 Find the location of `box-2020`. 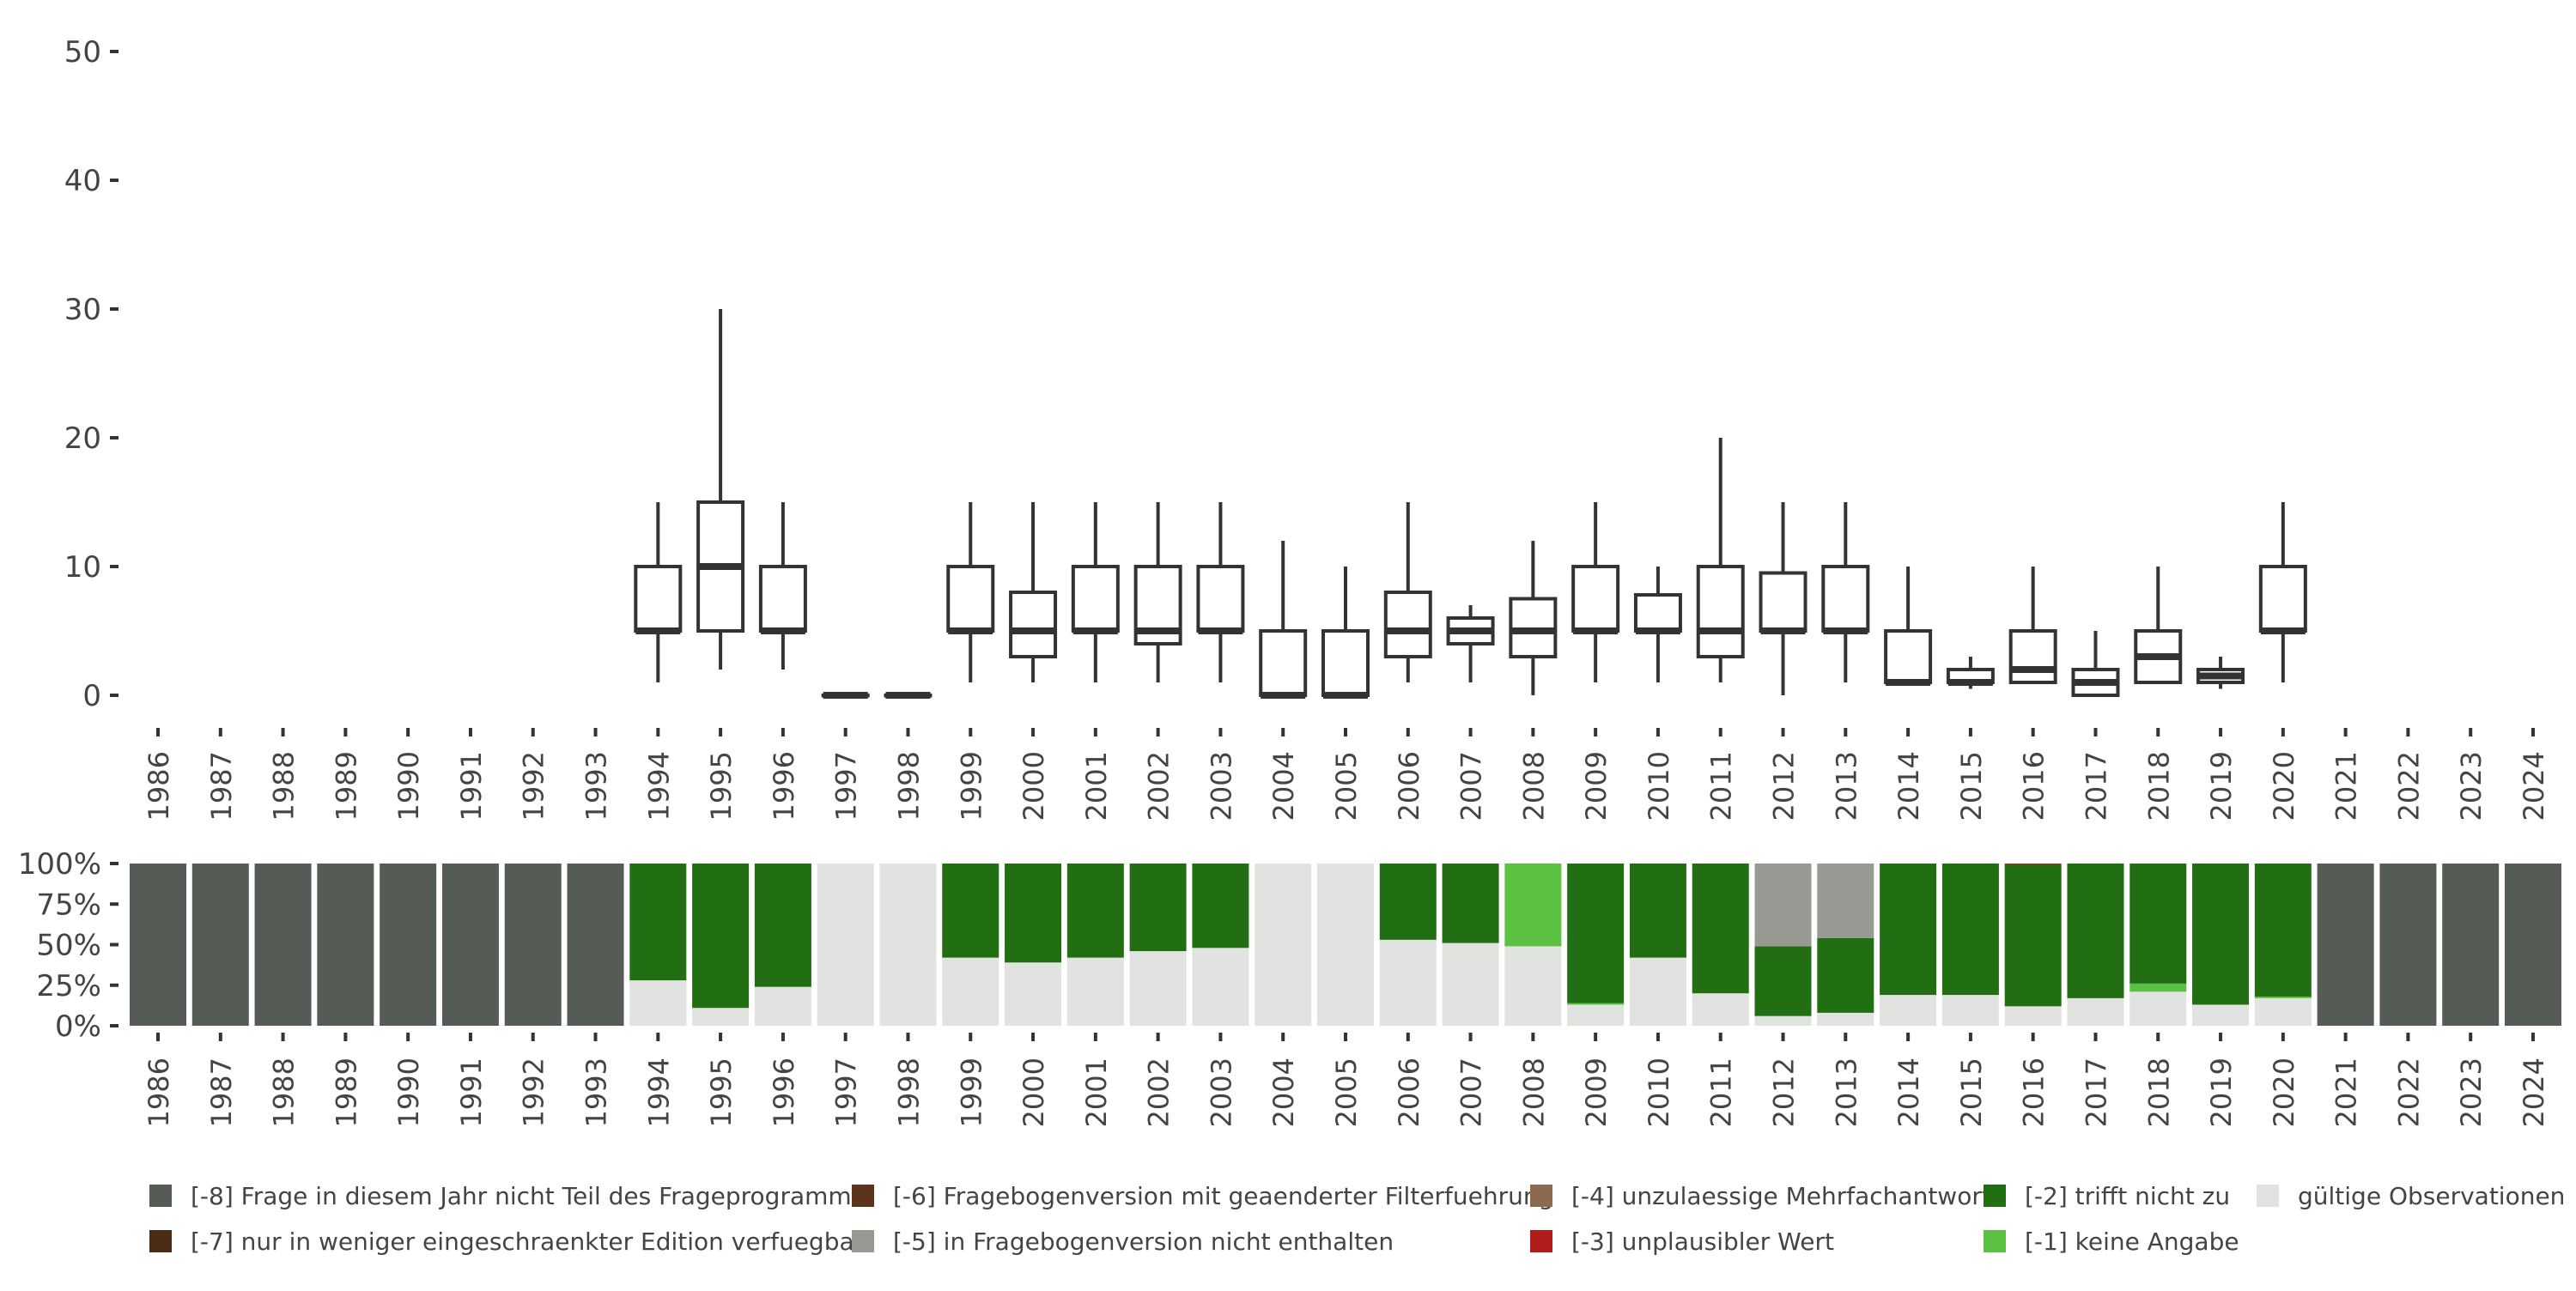

box-2020 is located at coordinates (2282, 599).